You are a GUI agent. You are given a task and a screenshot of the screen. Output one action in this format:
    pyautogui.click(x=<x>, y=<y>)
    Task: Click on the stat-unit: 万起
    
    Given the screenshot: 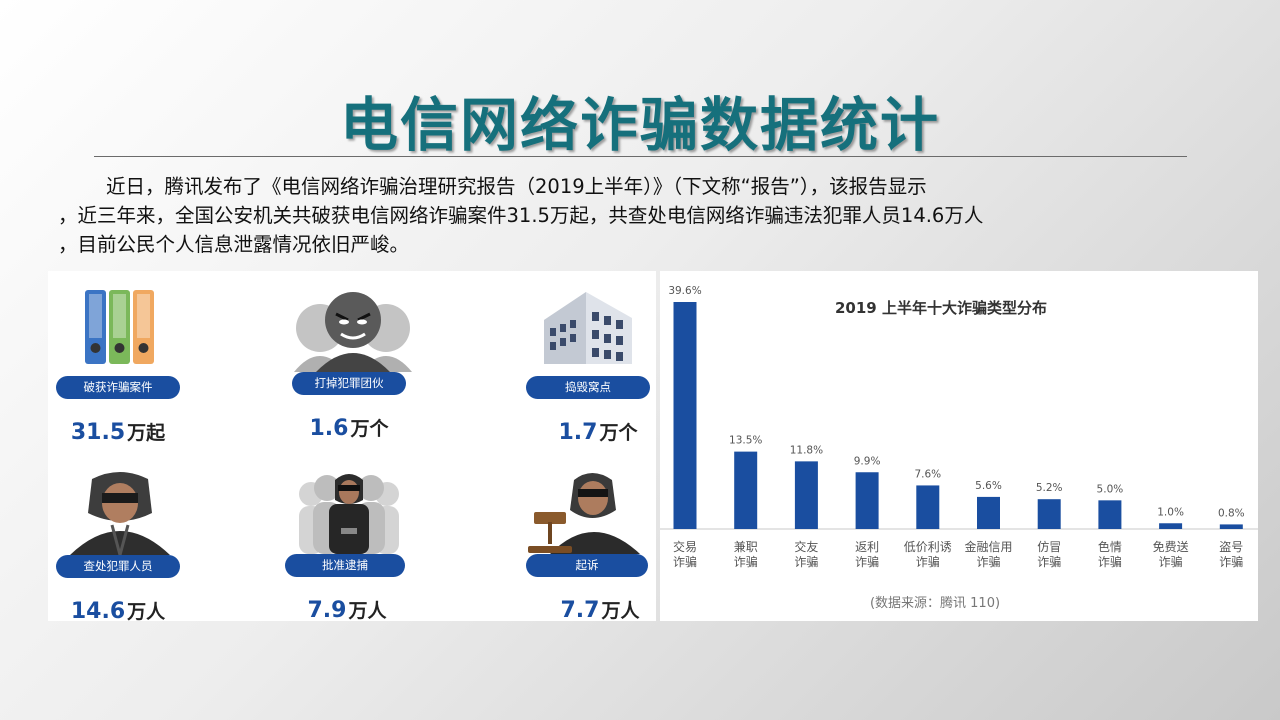 What is the action you would take?
    pyautogui.click(x=146, y=433)
    